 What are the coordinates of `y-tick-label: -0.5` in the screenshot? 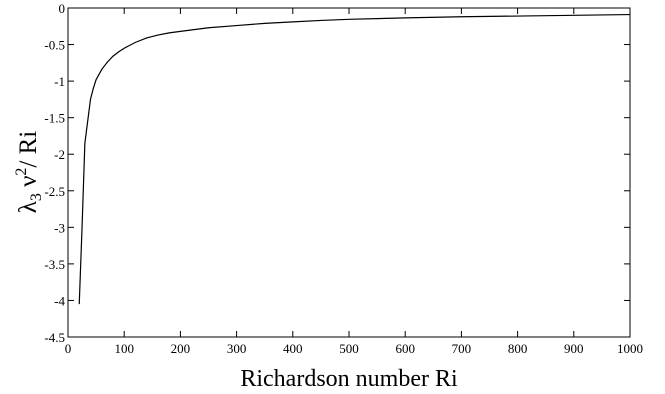 It's located at (54, 45).